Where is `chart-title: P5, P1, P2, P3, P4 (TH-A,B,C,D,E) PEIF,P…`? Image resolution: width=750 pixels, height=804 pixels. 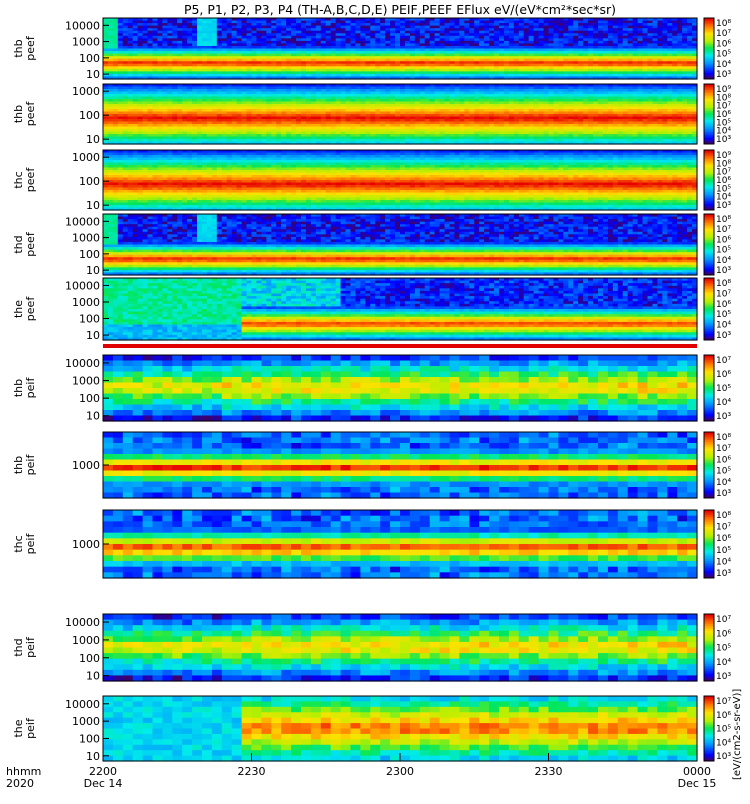 chart-title: P5, P1, P2, P3, P4 (TH-A,B,C,D,E) PEIF,P… is located at coordinates (400, 9).